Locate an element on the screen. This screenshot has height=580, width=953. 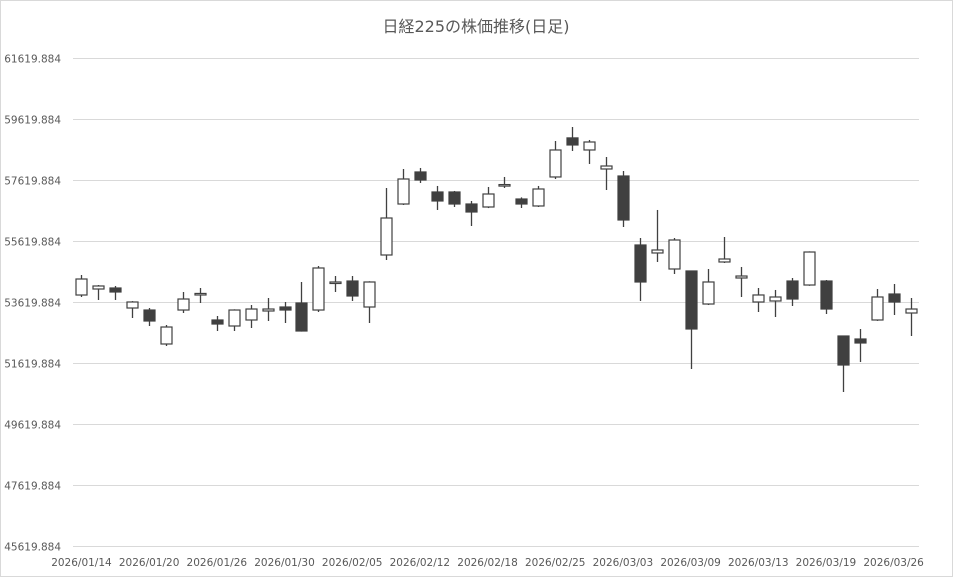
x-tick-label: 2026/01/26 is located at coordinates (217, 563).